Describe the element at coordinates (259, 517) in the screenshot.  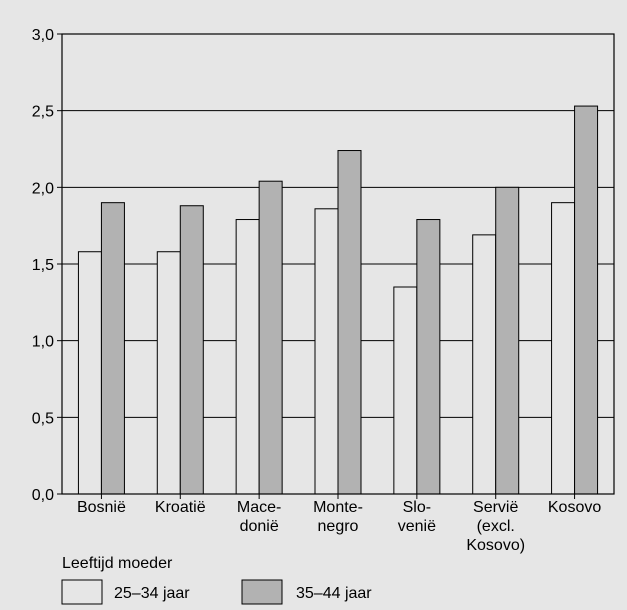
I see `x-category-label: Mace-donië` at that location.